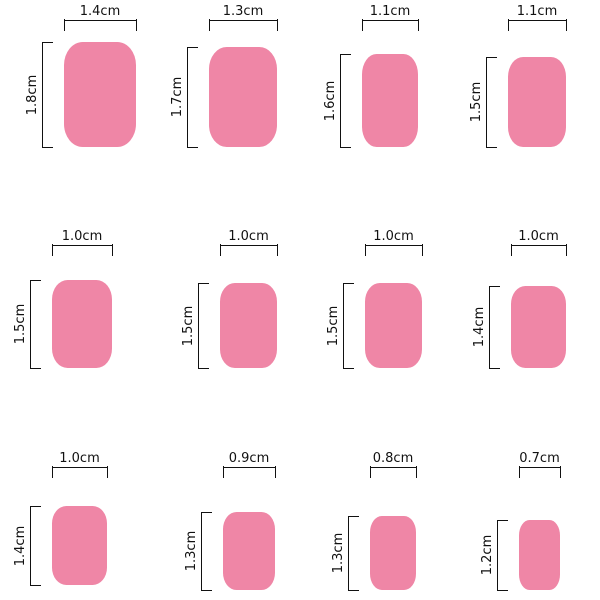  I want to click on width-label: 1.4cm, so click(100, 11).